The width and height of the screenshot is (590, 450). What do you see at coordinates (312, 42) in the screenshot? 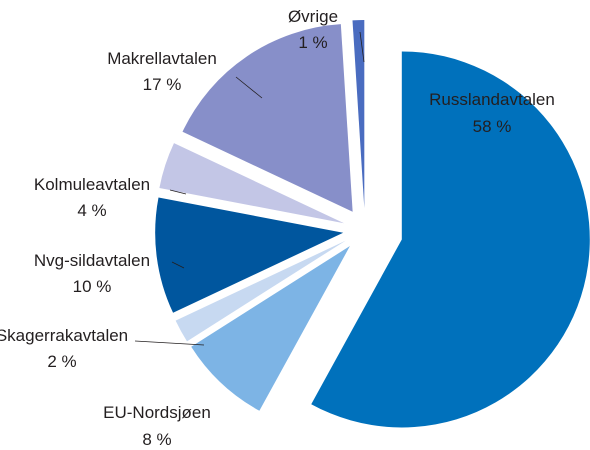
I see `slice-value-ovrige: 1 %` at bounding box center [312, 42].